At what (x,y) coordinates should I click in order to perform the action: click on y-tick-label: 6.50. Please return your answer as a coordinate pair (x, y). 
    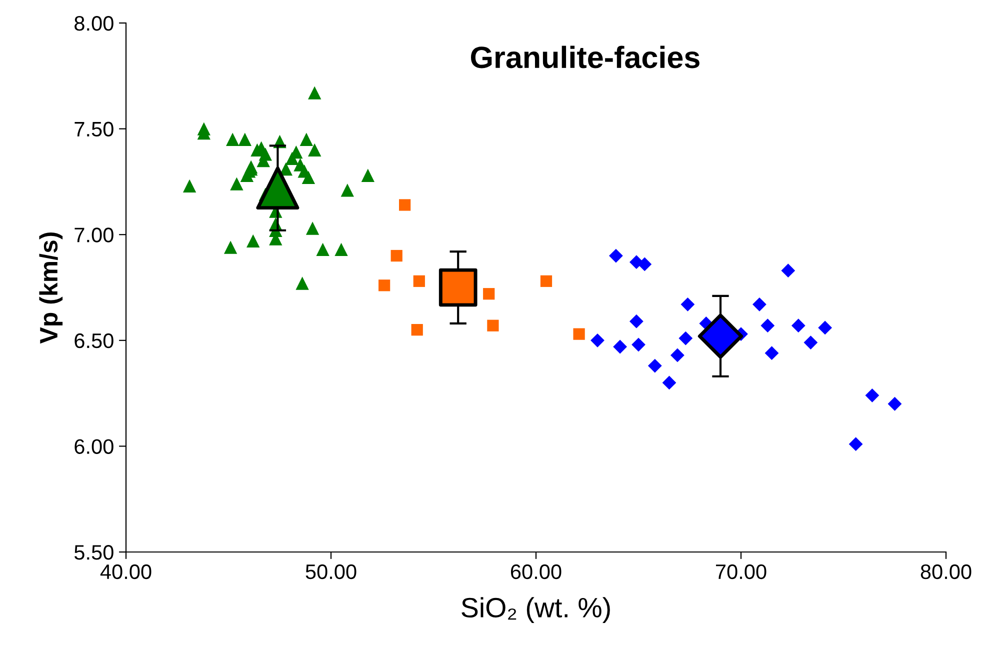
    Looking at the image, I should click on (94, 340).